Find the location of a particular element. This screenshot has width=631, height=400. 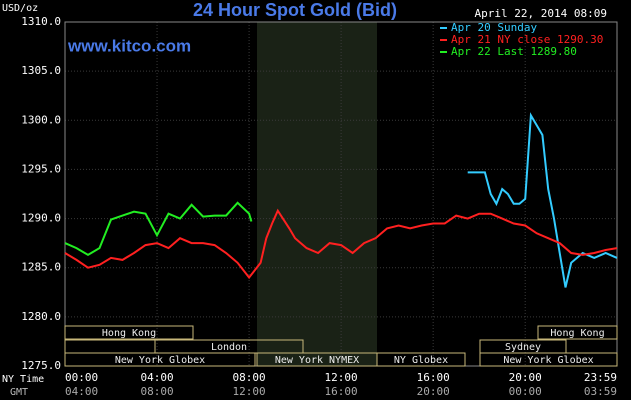

legend-label: Apr 22 Last 1289.80 is located at coordinates (514, 51).